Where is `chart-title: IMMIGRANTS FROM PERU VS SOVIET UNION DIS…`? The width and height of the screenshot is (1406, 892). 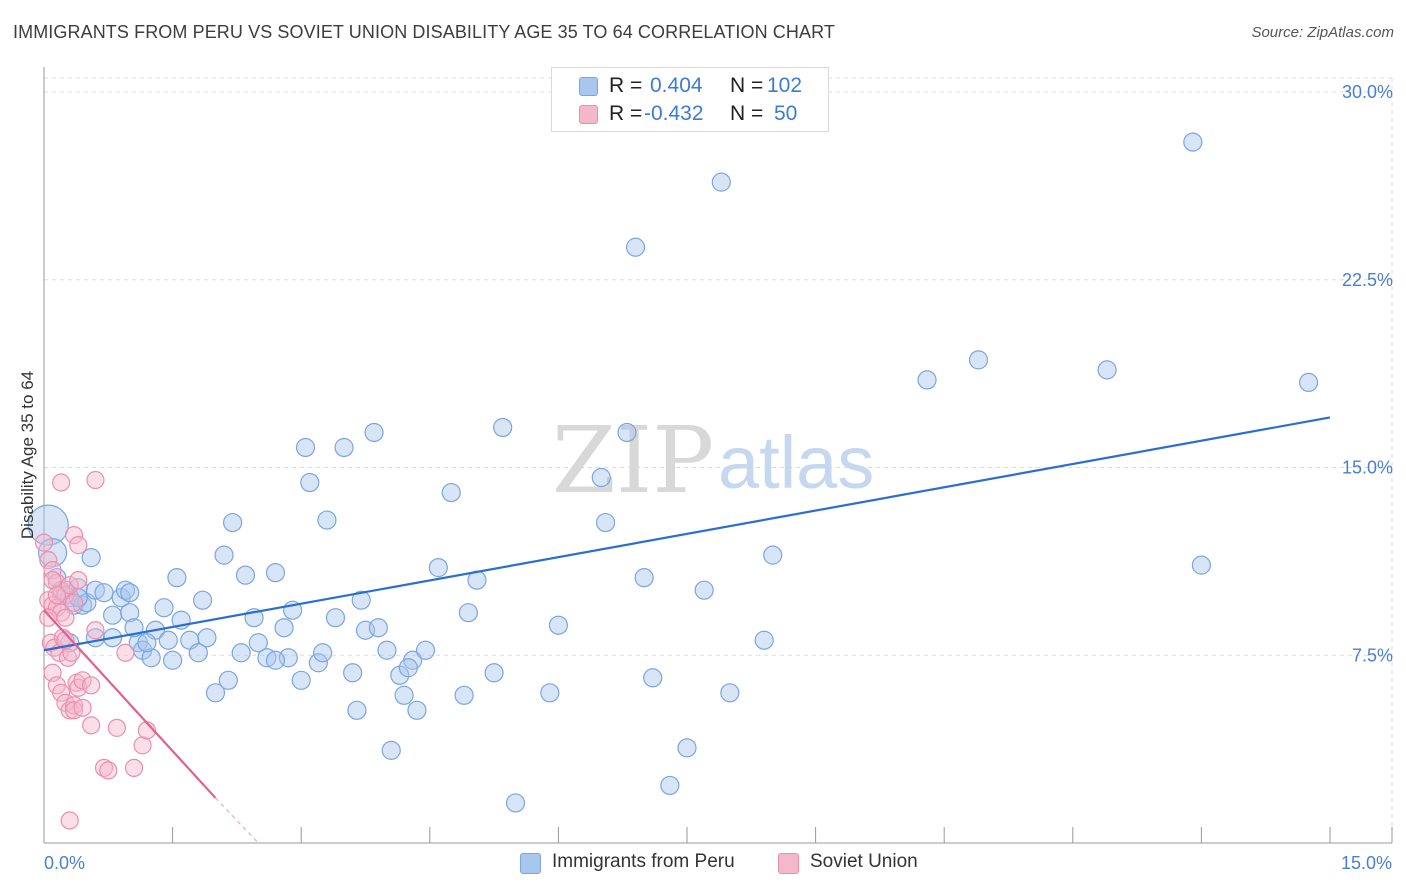 chart-title: IMMIGRANTS FROM PERU VS SOVIET UNION DIS… is located at coordinates (424, 32).